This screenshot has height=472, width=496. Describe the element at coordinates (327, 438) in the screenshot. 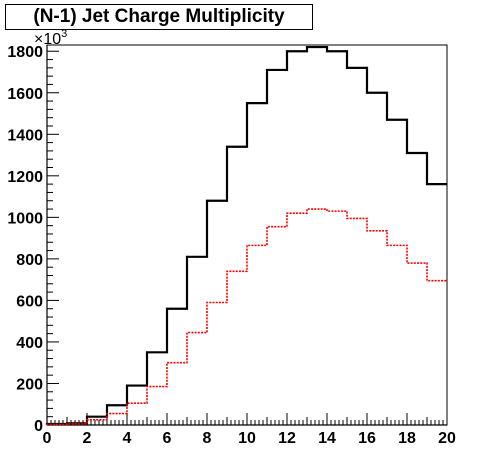

I see `x-tick-label: 14` at that location.